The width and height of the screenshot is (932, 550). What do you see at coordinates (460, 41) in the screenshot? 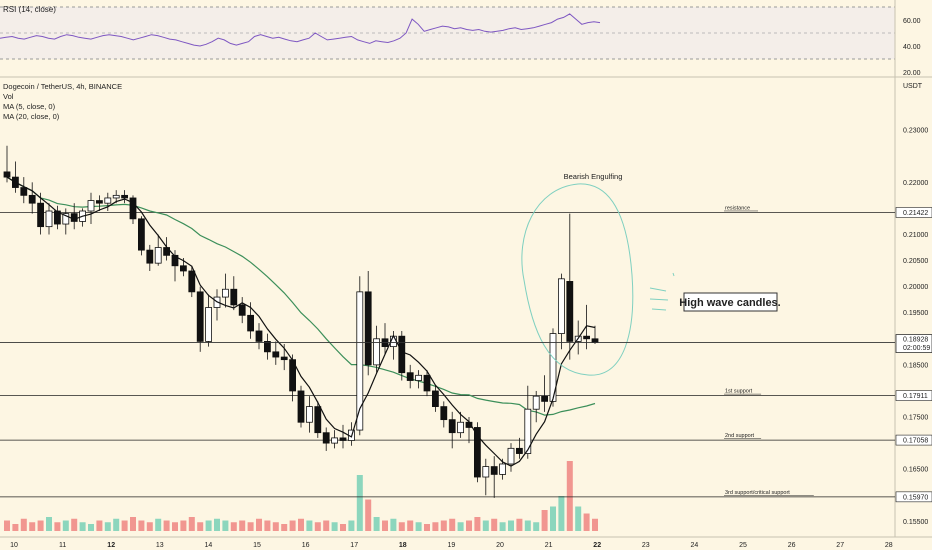
I see `rsi-panel: RSI (14, close) 60.00 40.00 20.00` at bounding box center [460, 41].